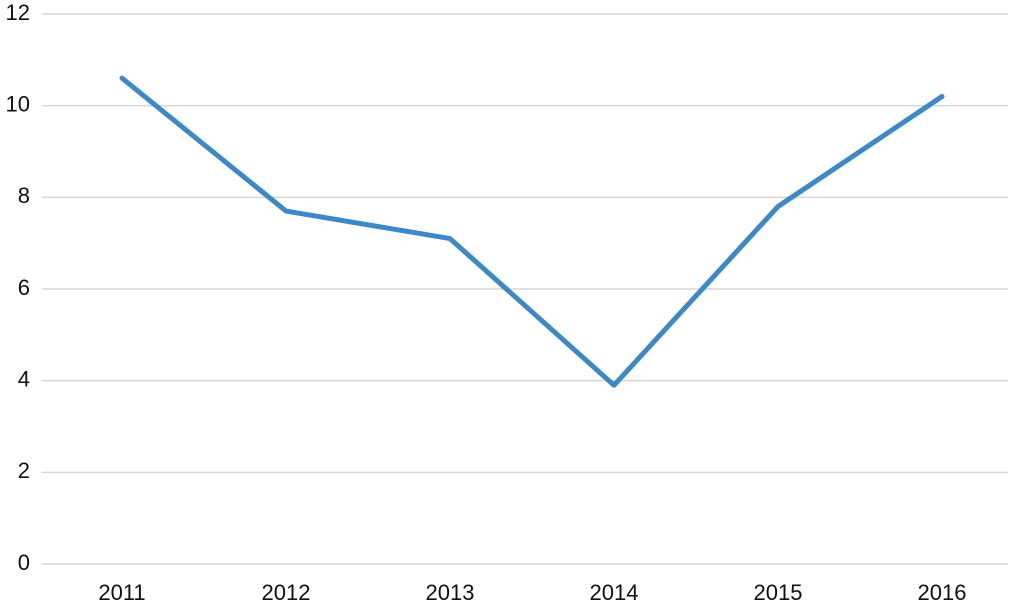 The width and height of the screenshot is (1024, 609). I want to click on x-tick-label: 2012, so click(286, 592).